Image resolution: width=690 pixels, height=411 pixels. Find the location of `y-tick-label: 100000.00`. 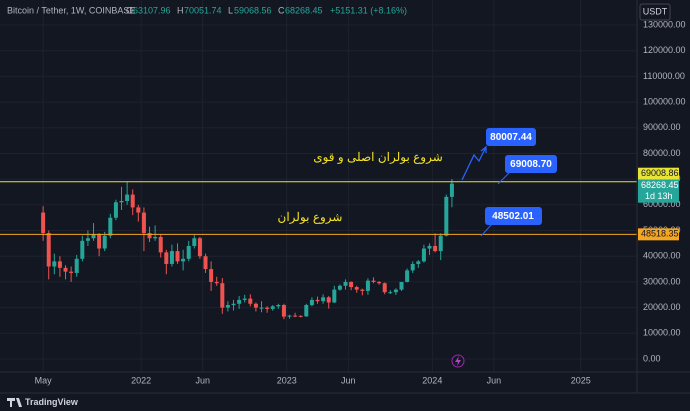

y-tick-label: 100000.00 is located at coordinates (664, 101).